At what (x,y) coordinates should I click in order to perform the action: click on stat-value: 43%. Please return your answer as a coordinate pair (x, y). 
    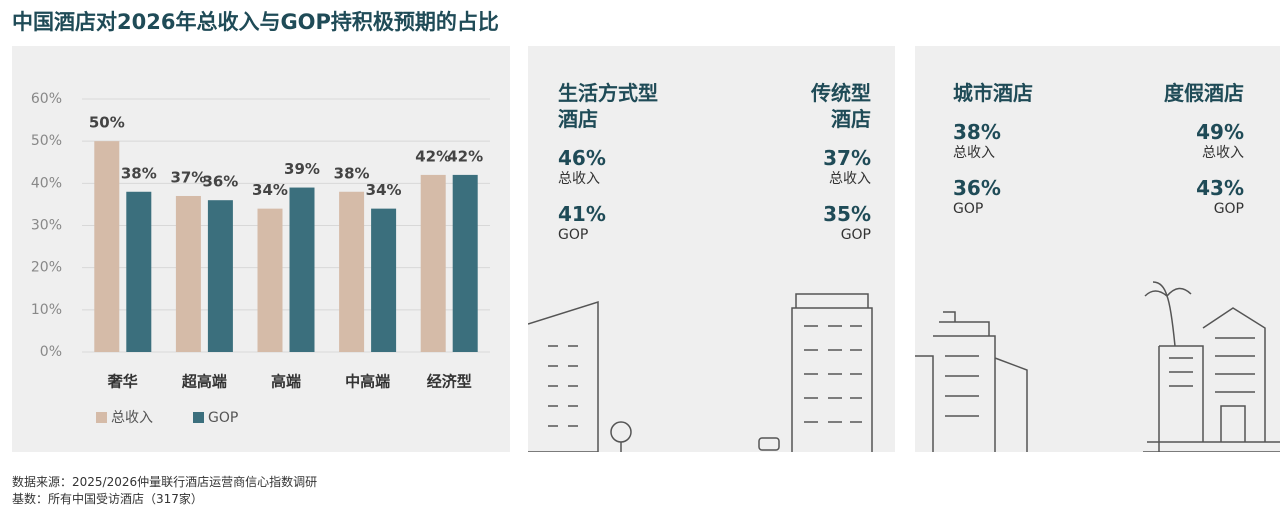
    Looking at the image, I should click on (1220, 188).